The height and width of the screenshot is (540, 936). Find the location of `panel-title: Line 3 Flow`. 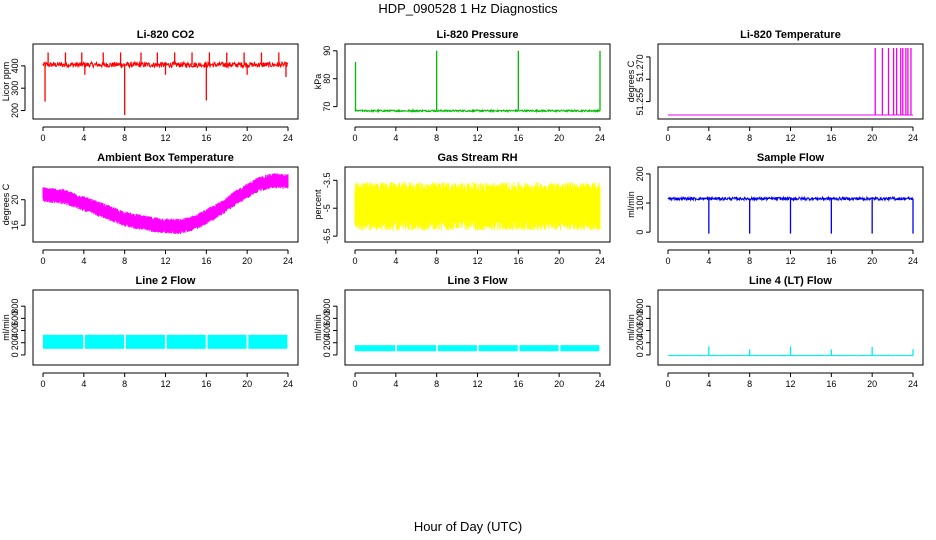

panel-title: Line 3 Flow is located at coordinates (478, 281).